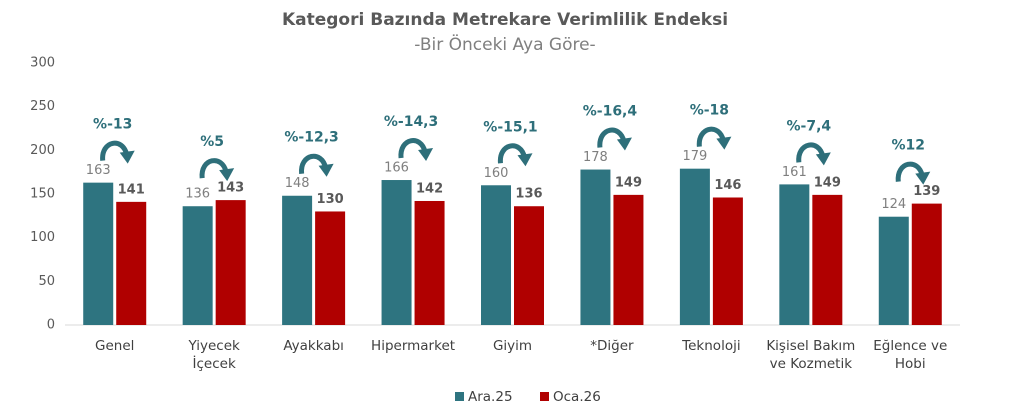  I want to click on x-tick-label: Ayakkabı, so click(313, 346).